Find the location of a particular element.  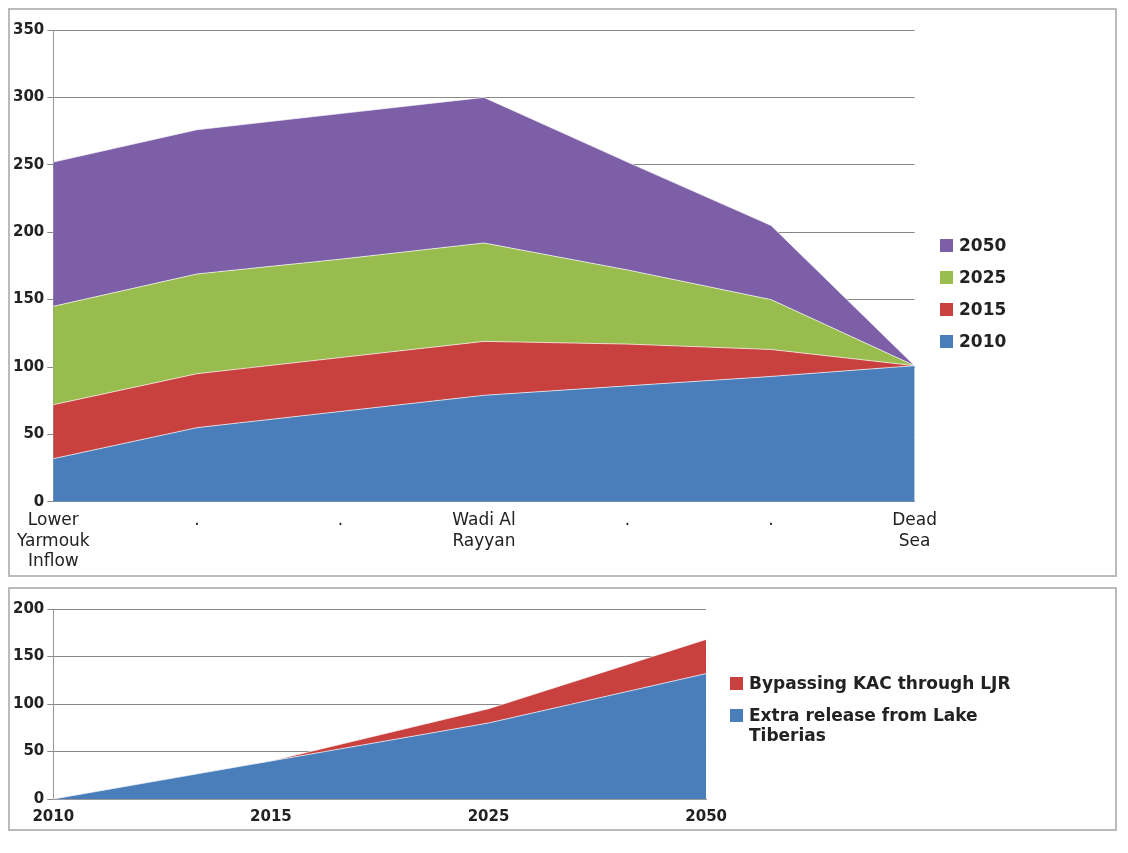

x-tick-label: Wadi Al Rayyan is located at coordinates (484, 529).